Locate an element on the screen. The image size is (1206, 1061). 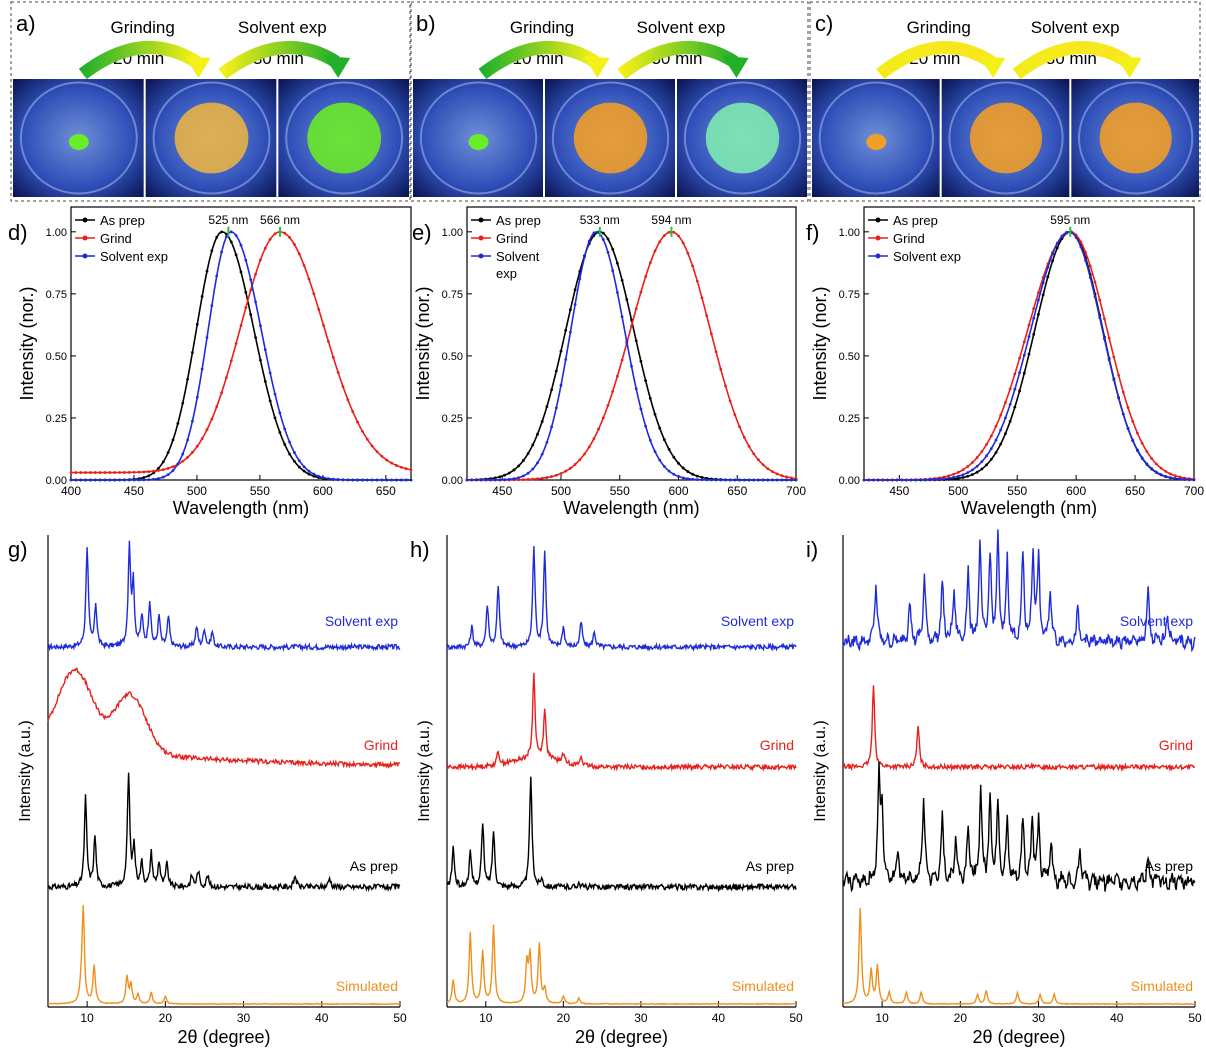
legend-marker is located at coordinates (85, 220).